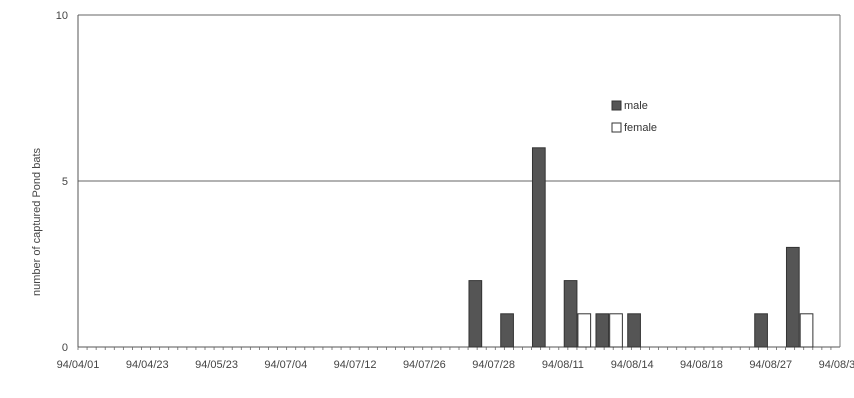  What do you see at coordinates (216, 365) in the screenshot?
I see `x-tick-label: 94/05/23` at bounding box center [216, 365].